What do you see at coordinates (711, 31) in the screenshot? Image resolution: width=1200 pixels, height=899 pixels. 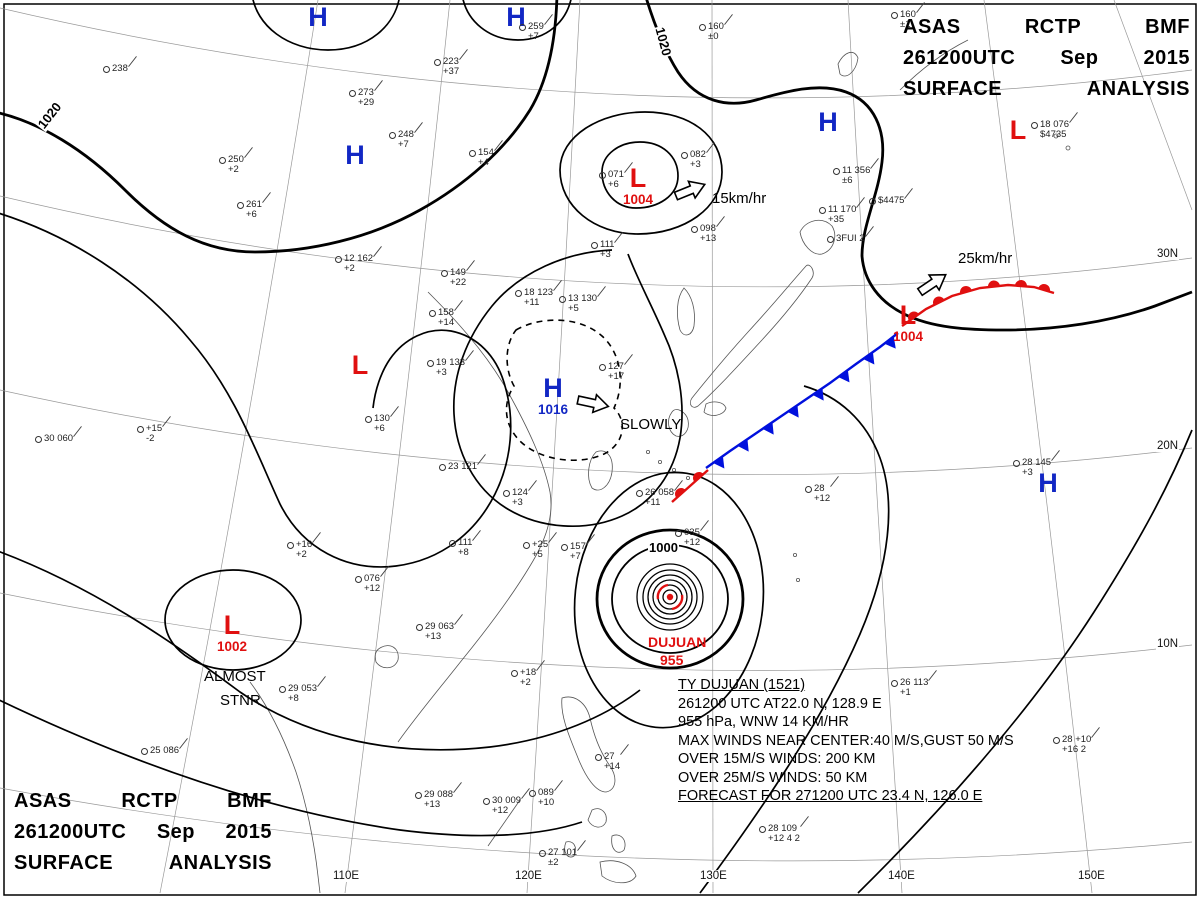 I see `station-plot: 160 ±0` at bounding box center [711, 31].